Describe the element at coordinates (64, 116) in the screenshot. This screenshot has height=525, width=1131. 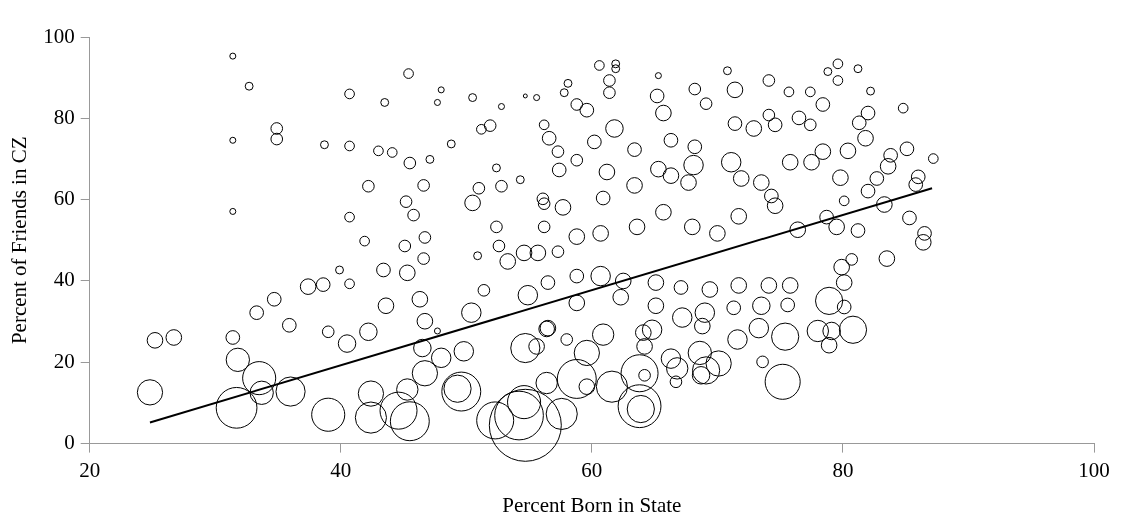
I see `y-tick-label: 80` at that location.